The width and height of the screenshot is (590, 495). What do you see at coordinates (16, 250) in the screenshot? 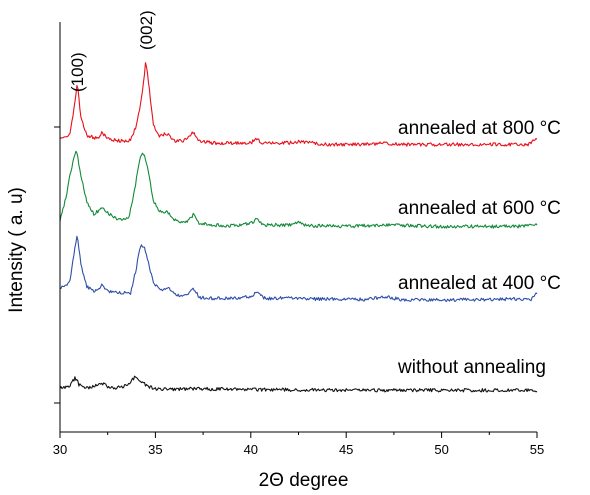
I see `y-axis-title: Intensity ( a. u)` at bounding box center [16, 250].